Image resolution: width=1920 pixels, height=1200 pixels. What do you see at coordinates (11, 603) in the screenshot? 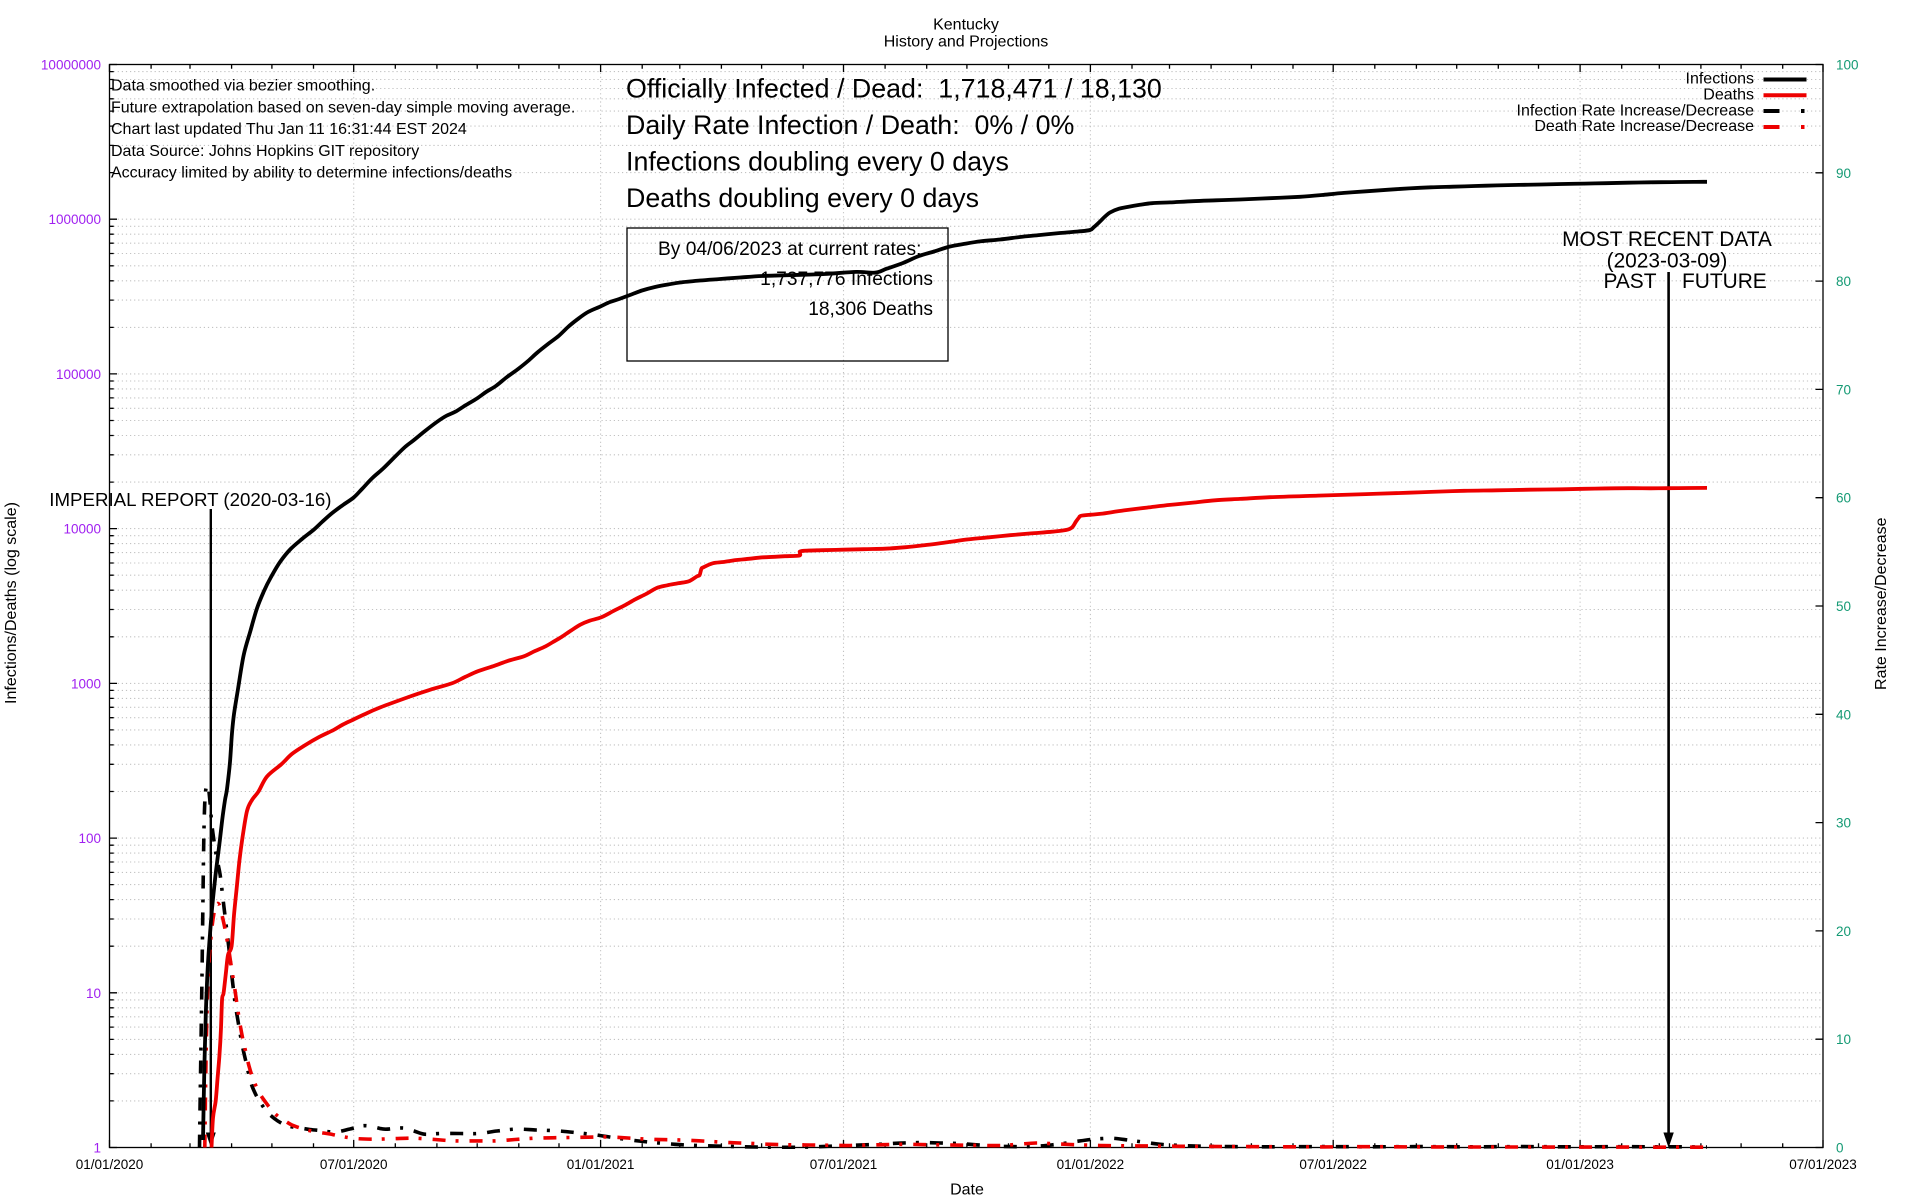
I see `svg-text: Infections/Deaths (log scale)` at bounding box center [11, 603].